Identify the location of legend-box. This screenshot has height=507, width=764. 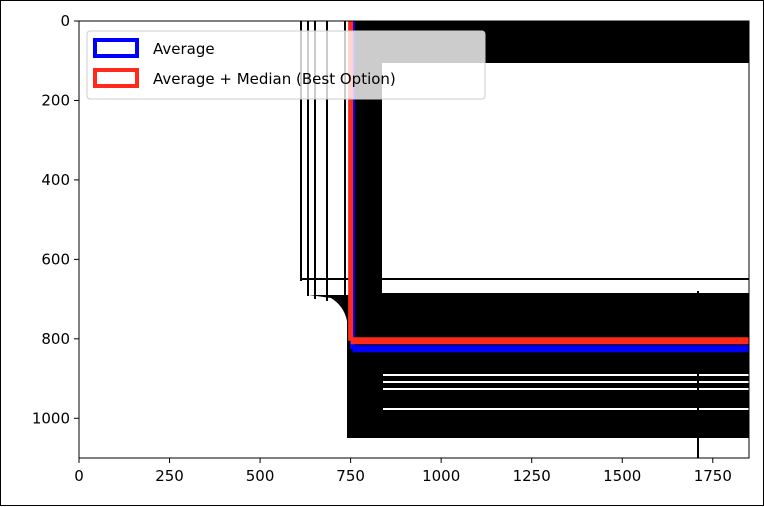
(286, 65).